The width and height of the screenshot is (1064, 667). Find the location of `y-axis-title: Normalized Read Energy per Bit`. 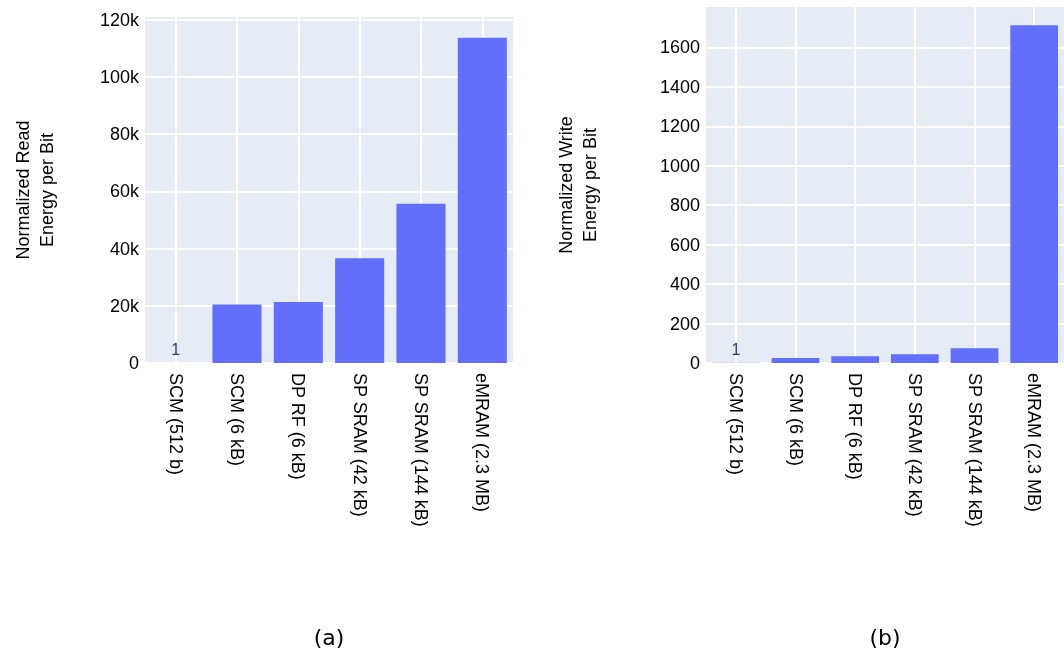

y-axis-title: Normalized Read Energy per Bit is located at coordinates (35, 190).